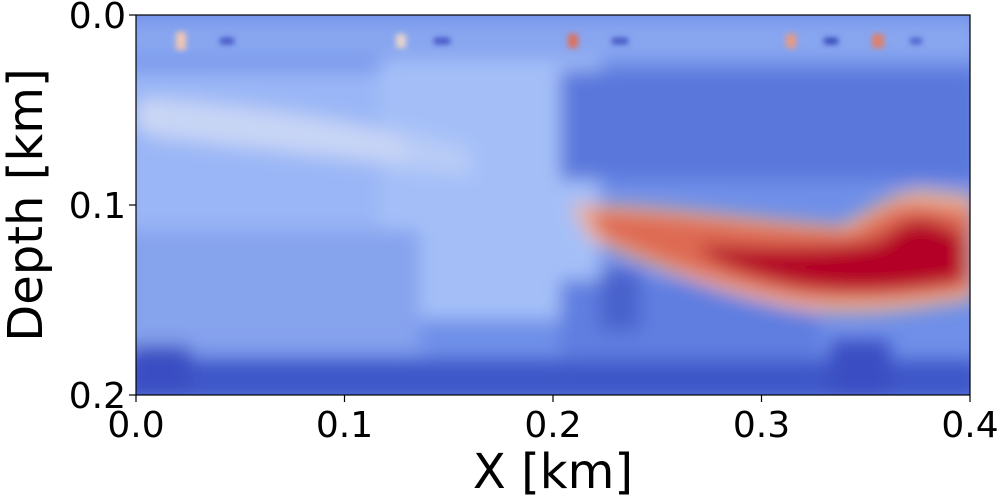 Image resolution: width=1000 pixels, height=500 pixels. What do you see at coordinates (552, 425) in the screenshot?
I see `x-tick-label: 0.2` at bounding box center [552, 425].